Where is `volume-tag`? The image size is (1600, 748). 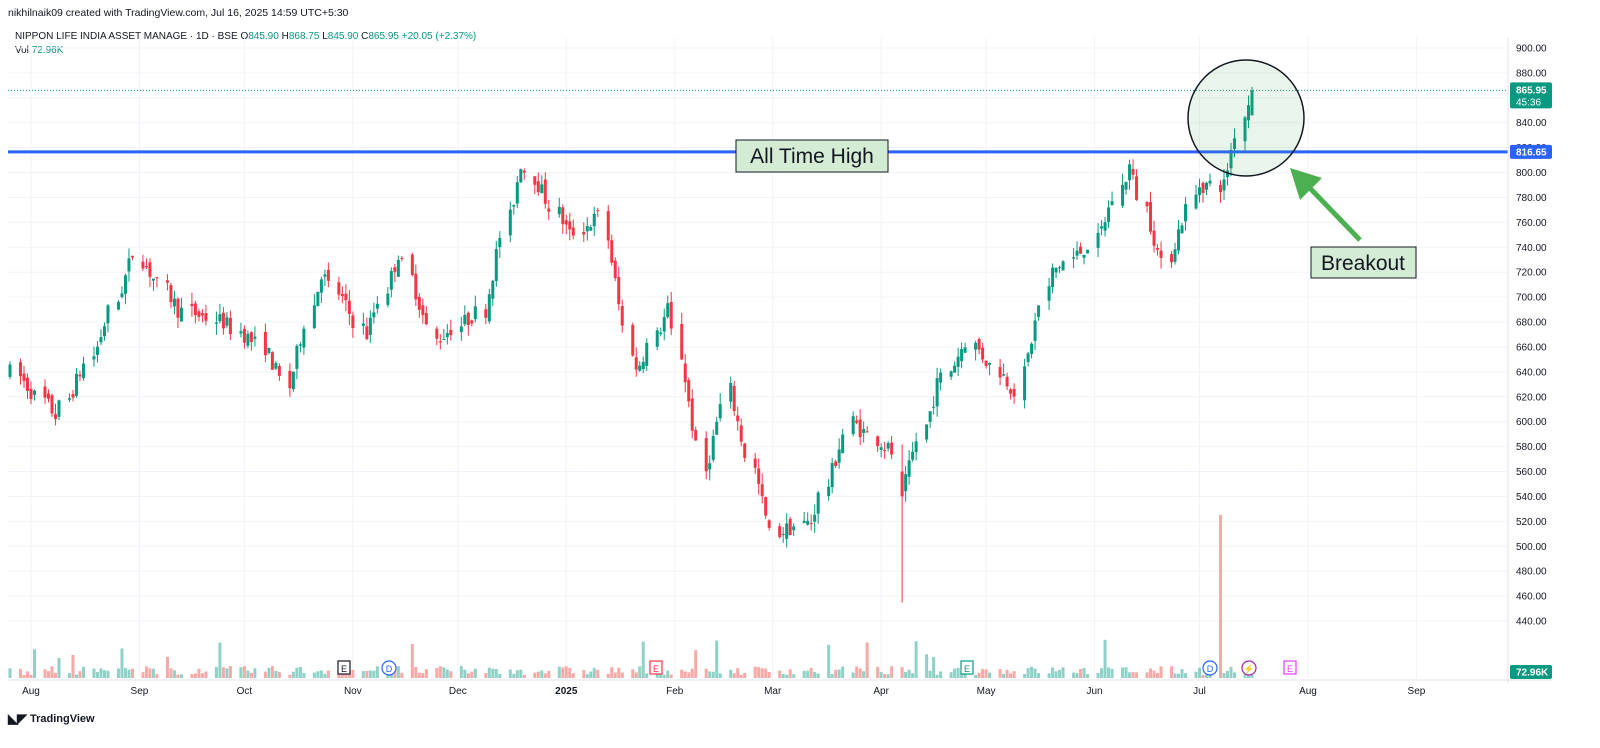 volume-tag is located at coordinates (1531, 672).